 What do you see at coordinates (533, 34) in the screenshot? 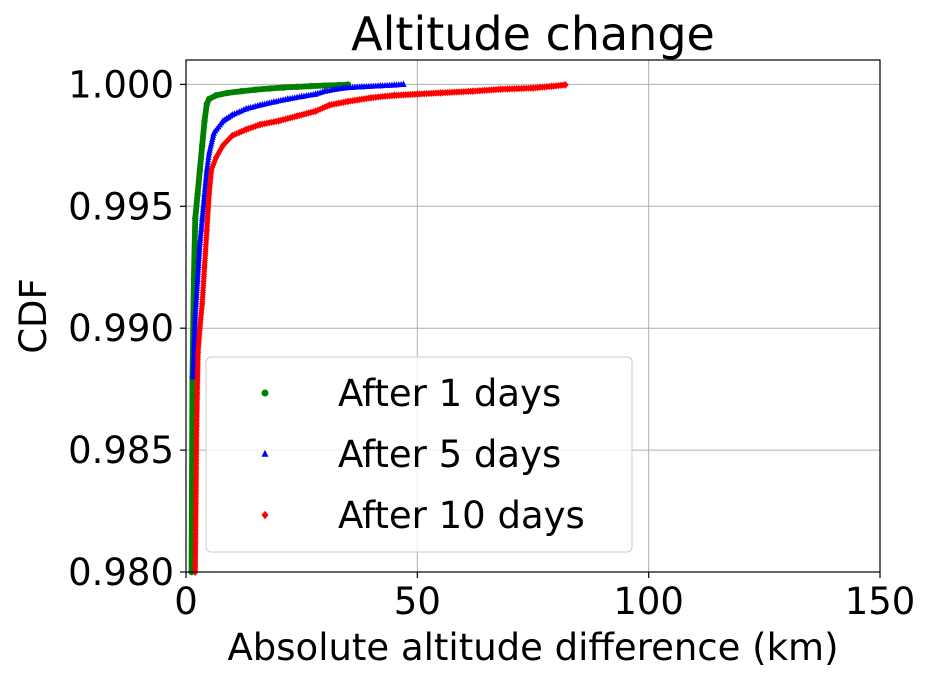
I see `chart-title: Altitude change` at bounding box center [533, 34].